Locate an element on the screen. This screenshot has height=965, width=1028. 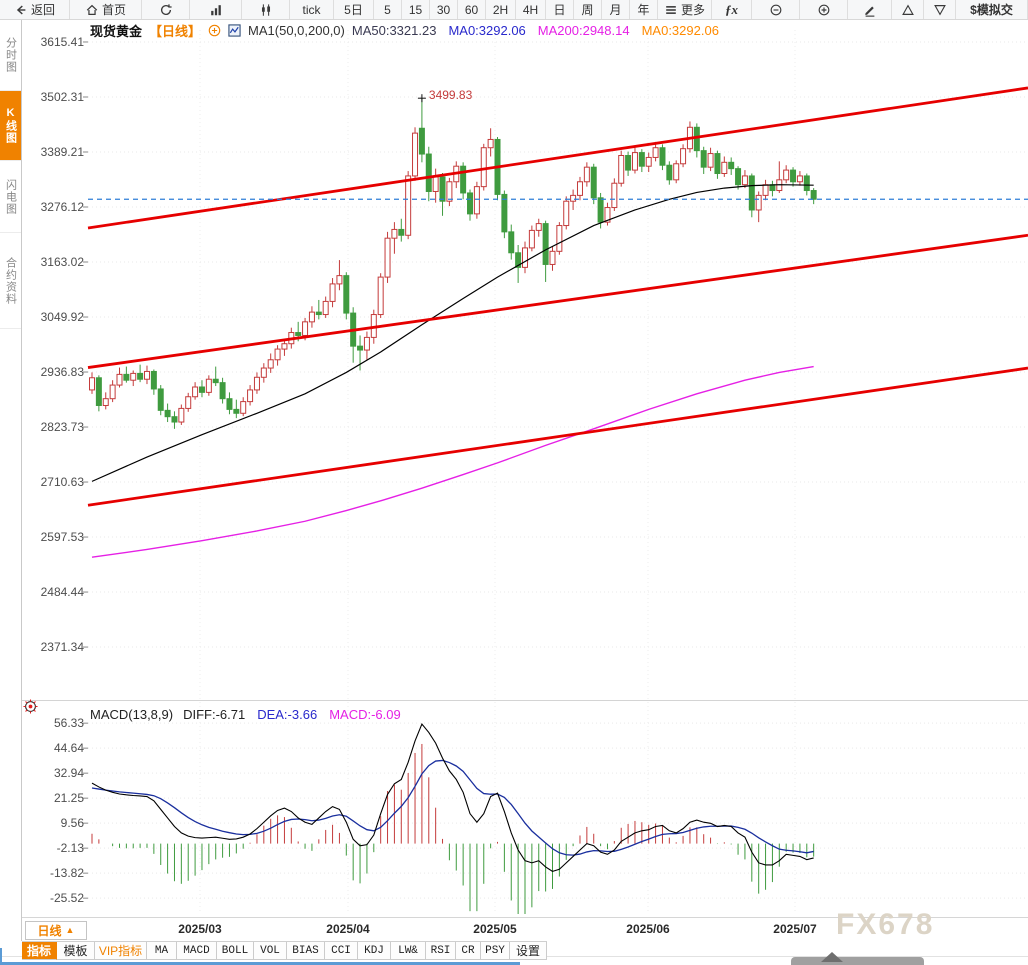
add-indicator-icon is located at coordinates (214, 30).